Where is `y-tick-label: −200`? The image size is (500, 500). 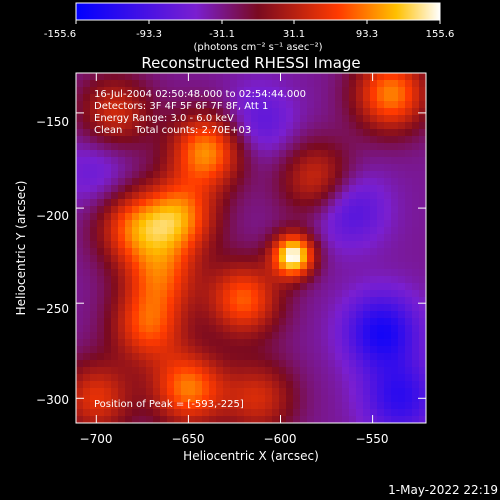
y-tick-label: −200 is located at coordinates (52, 216).